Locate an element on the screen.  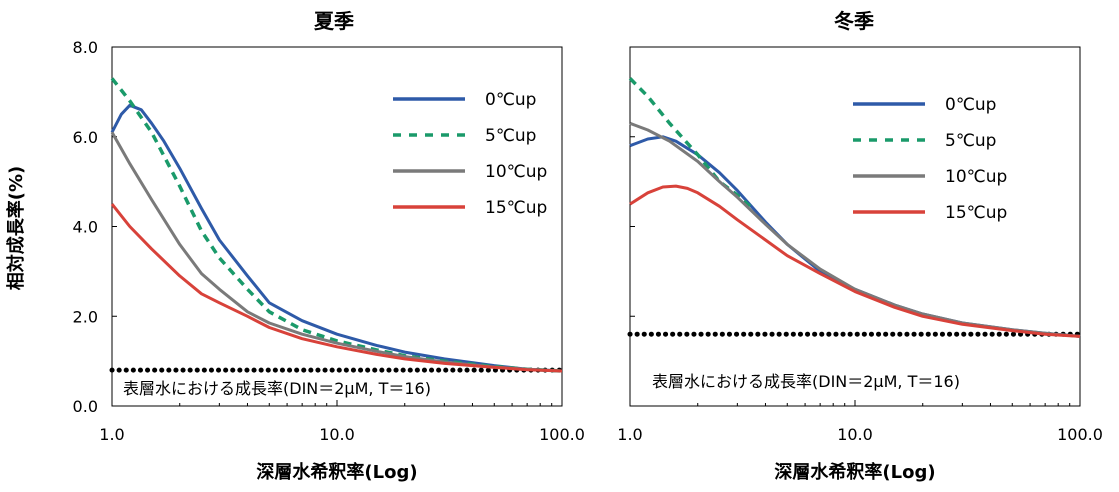
y-tick-label: 6.0 is located at coordinates (85, 137).